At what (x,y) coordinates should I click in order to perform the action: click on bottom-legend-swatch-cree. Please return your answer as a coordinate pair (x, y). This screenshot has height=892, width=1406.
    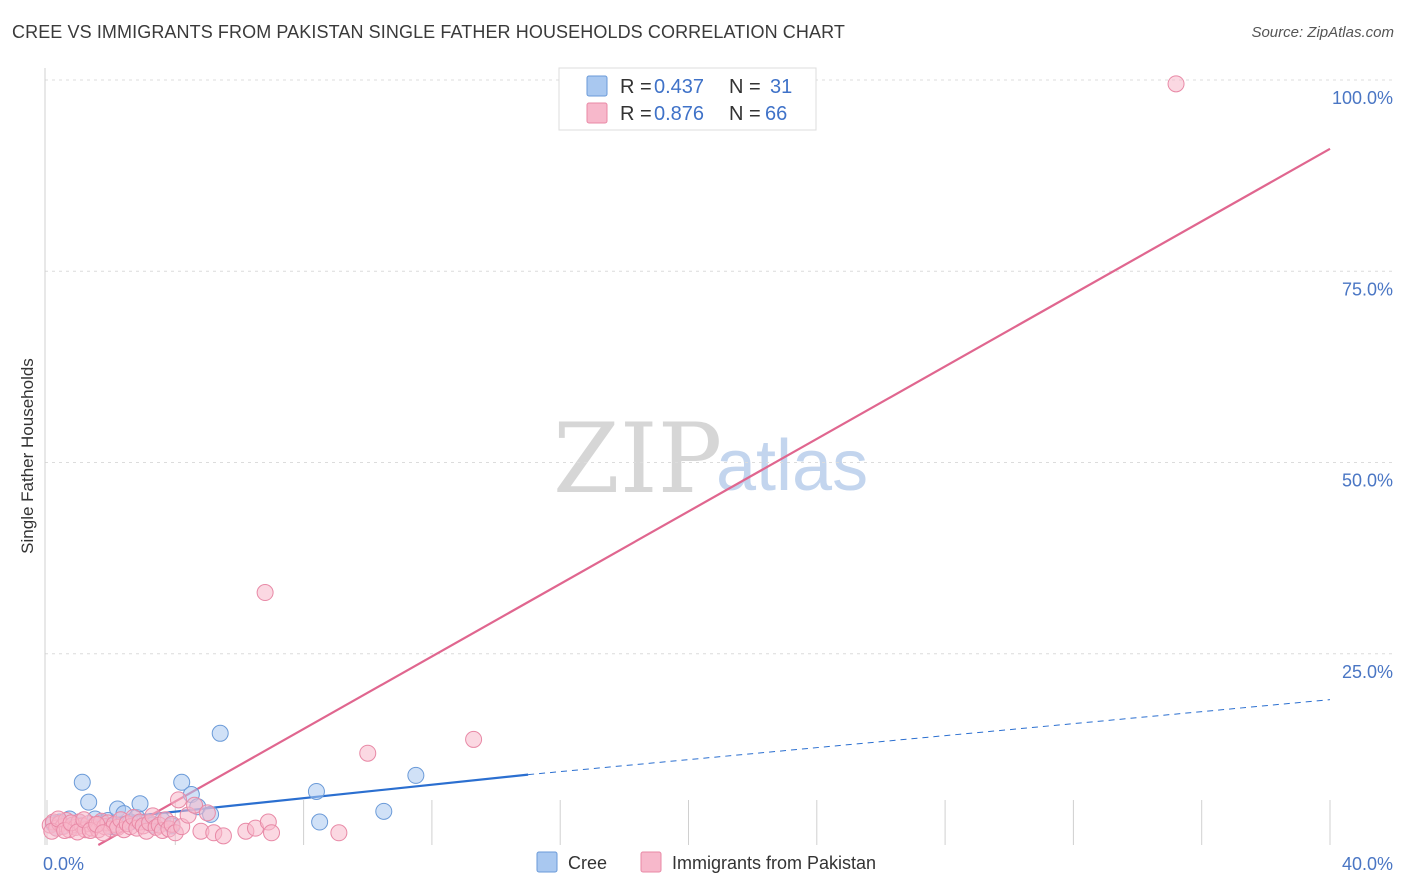
    Looking at the image, I should click on (547, 862).